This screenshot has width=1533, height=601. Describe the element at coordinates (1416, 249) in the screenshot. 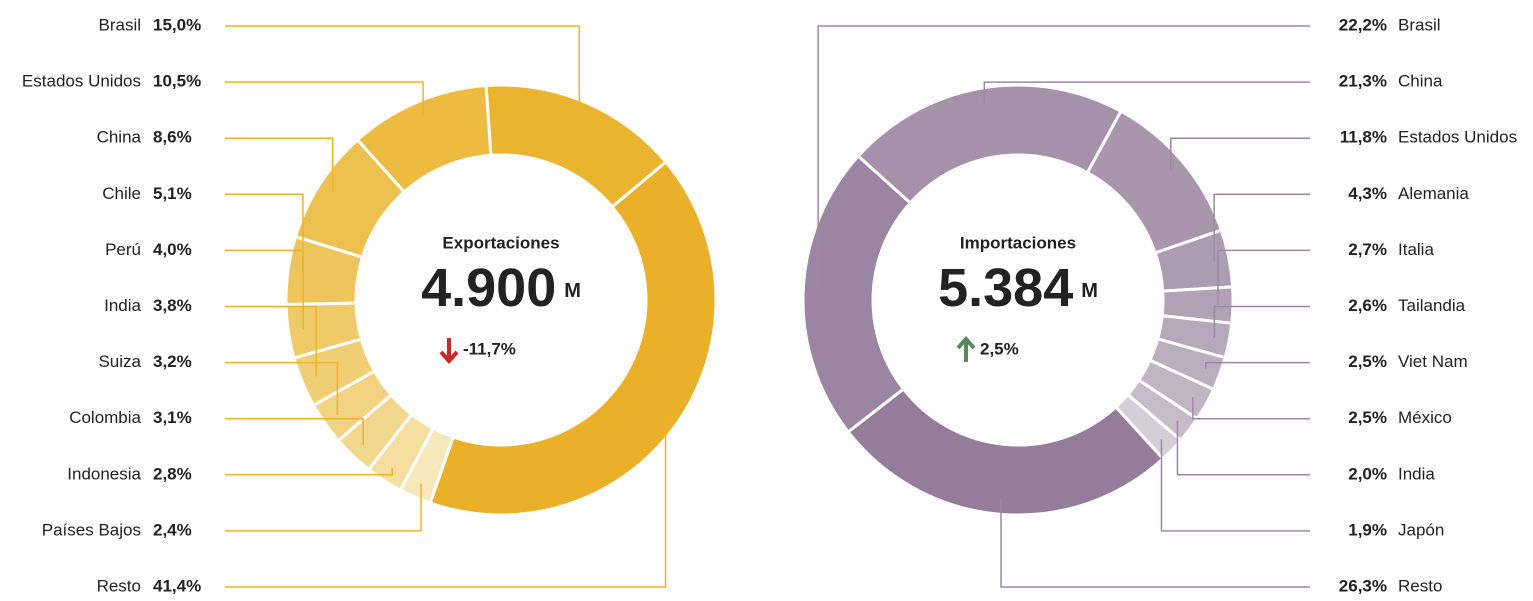

I see `category-label: Italia` at that location.